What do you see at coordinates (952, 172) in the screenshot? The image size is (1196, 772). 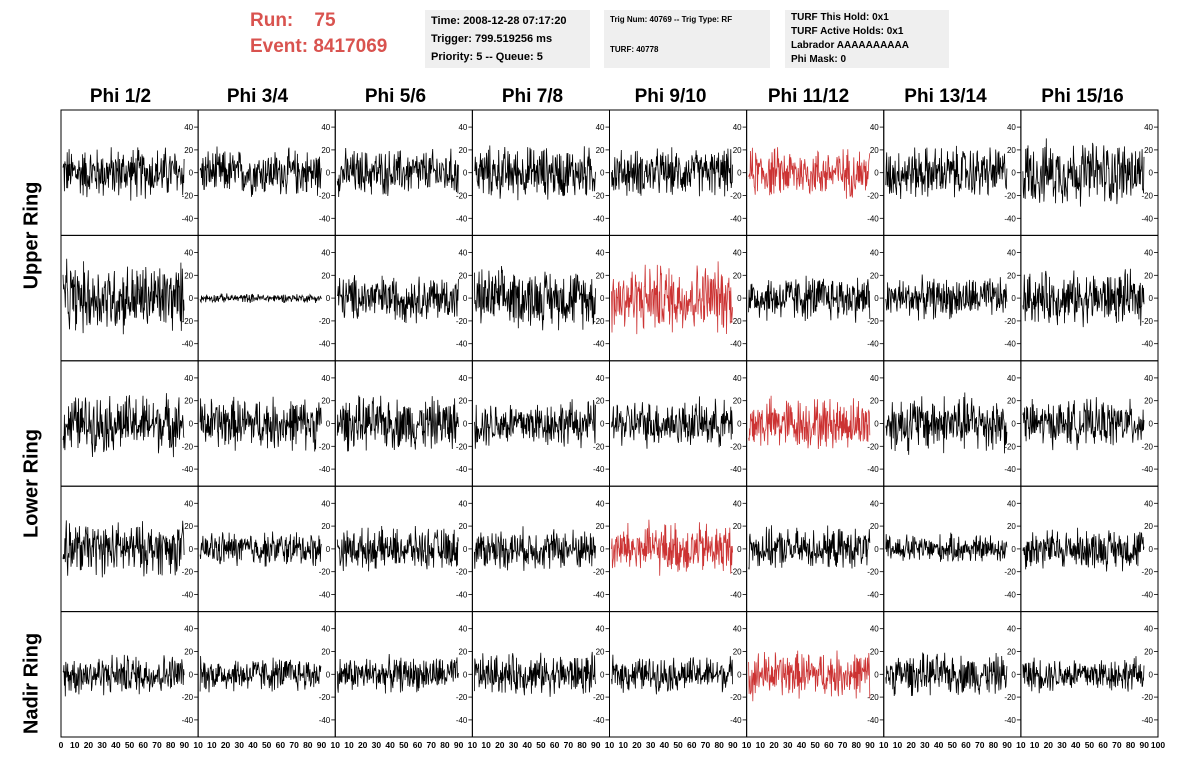 I see `waveform-panel-r0-c6: 40 20 0 -20 -40` at bounding box center [952, 172].